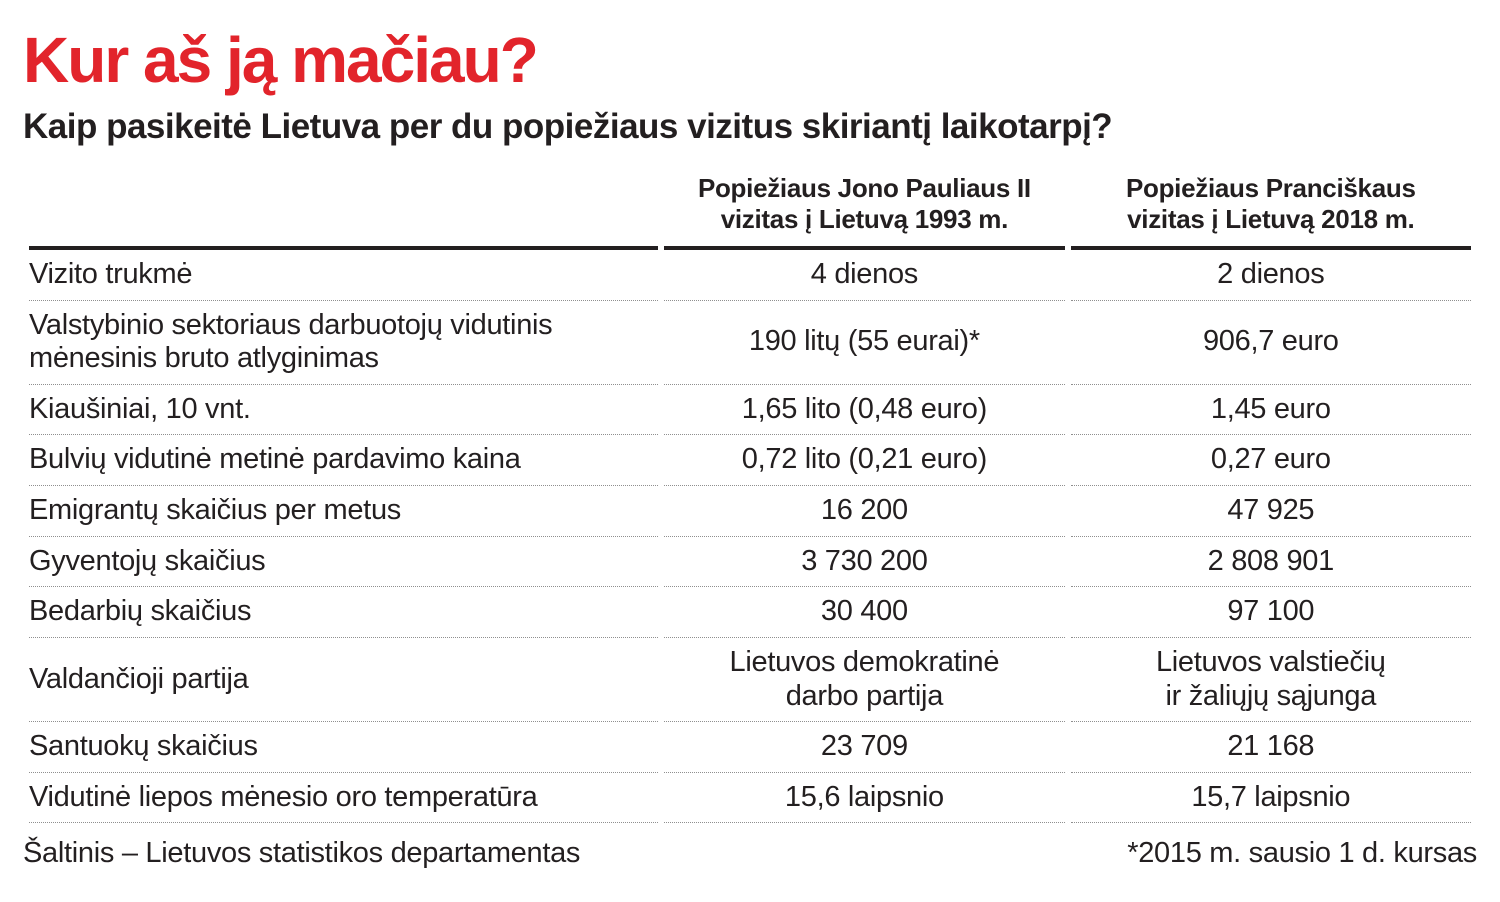 This screenshot has height=902, width=1500. Describe the element at coordinates (864, 695) in the screenshot. I see `value-1993-line2: darbo partija` at that location.